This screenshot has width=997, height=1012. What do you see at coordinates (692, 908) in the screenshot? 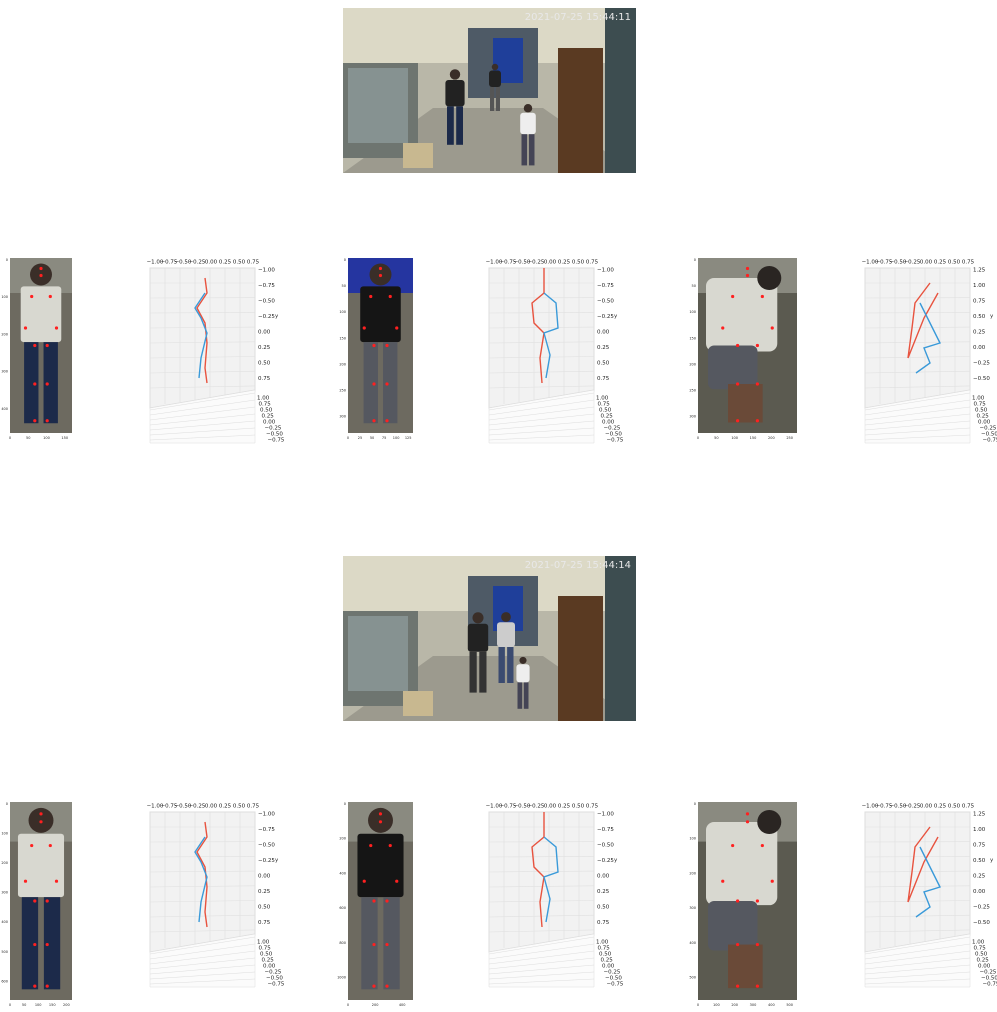
I see `crop-y-tick-label: 300` at bounding box center [692, 908].